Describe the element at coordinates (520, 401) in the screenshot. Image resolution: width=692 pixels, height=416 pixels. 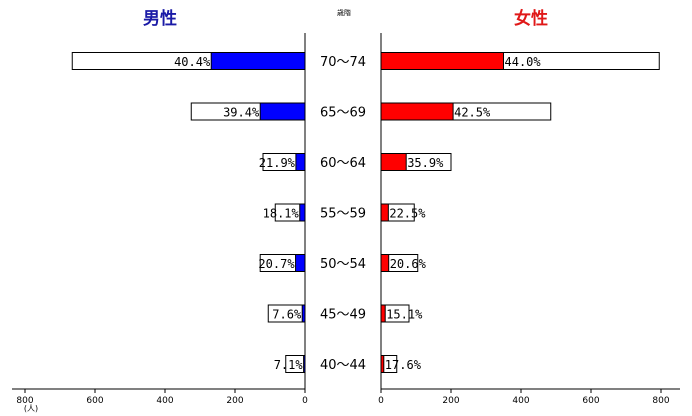
I see `right-tick-label: 400` at that location.